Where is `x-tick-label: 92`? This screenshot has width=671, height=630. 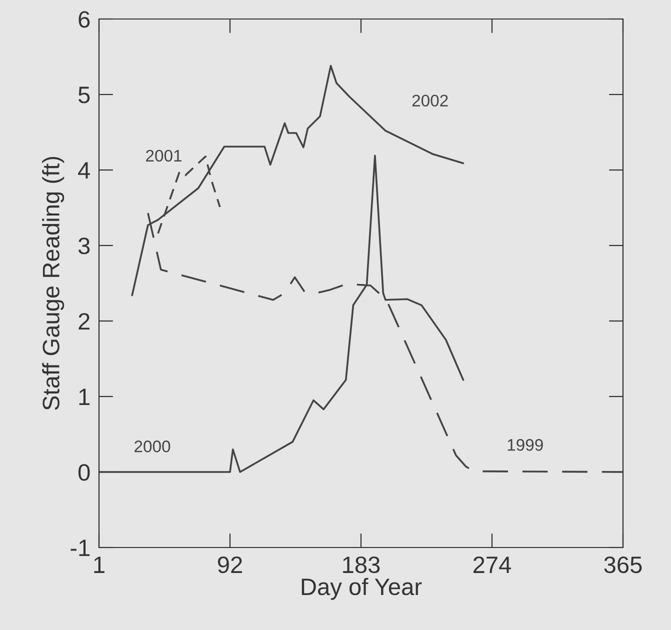
x-tick-label: 92 is located at coordinates (230, 565).